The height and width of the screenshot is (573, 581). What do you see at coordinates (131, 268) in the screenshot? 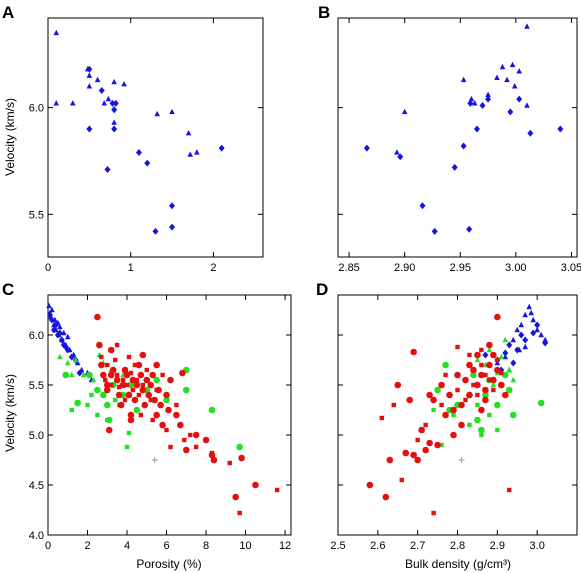
I see `x-tick-label: 1` at bounding box center [131, 268].